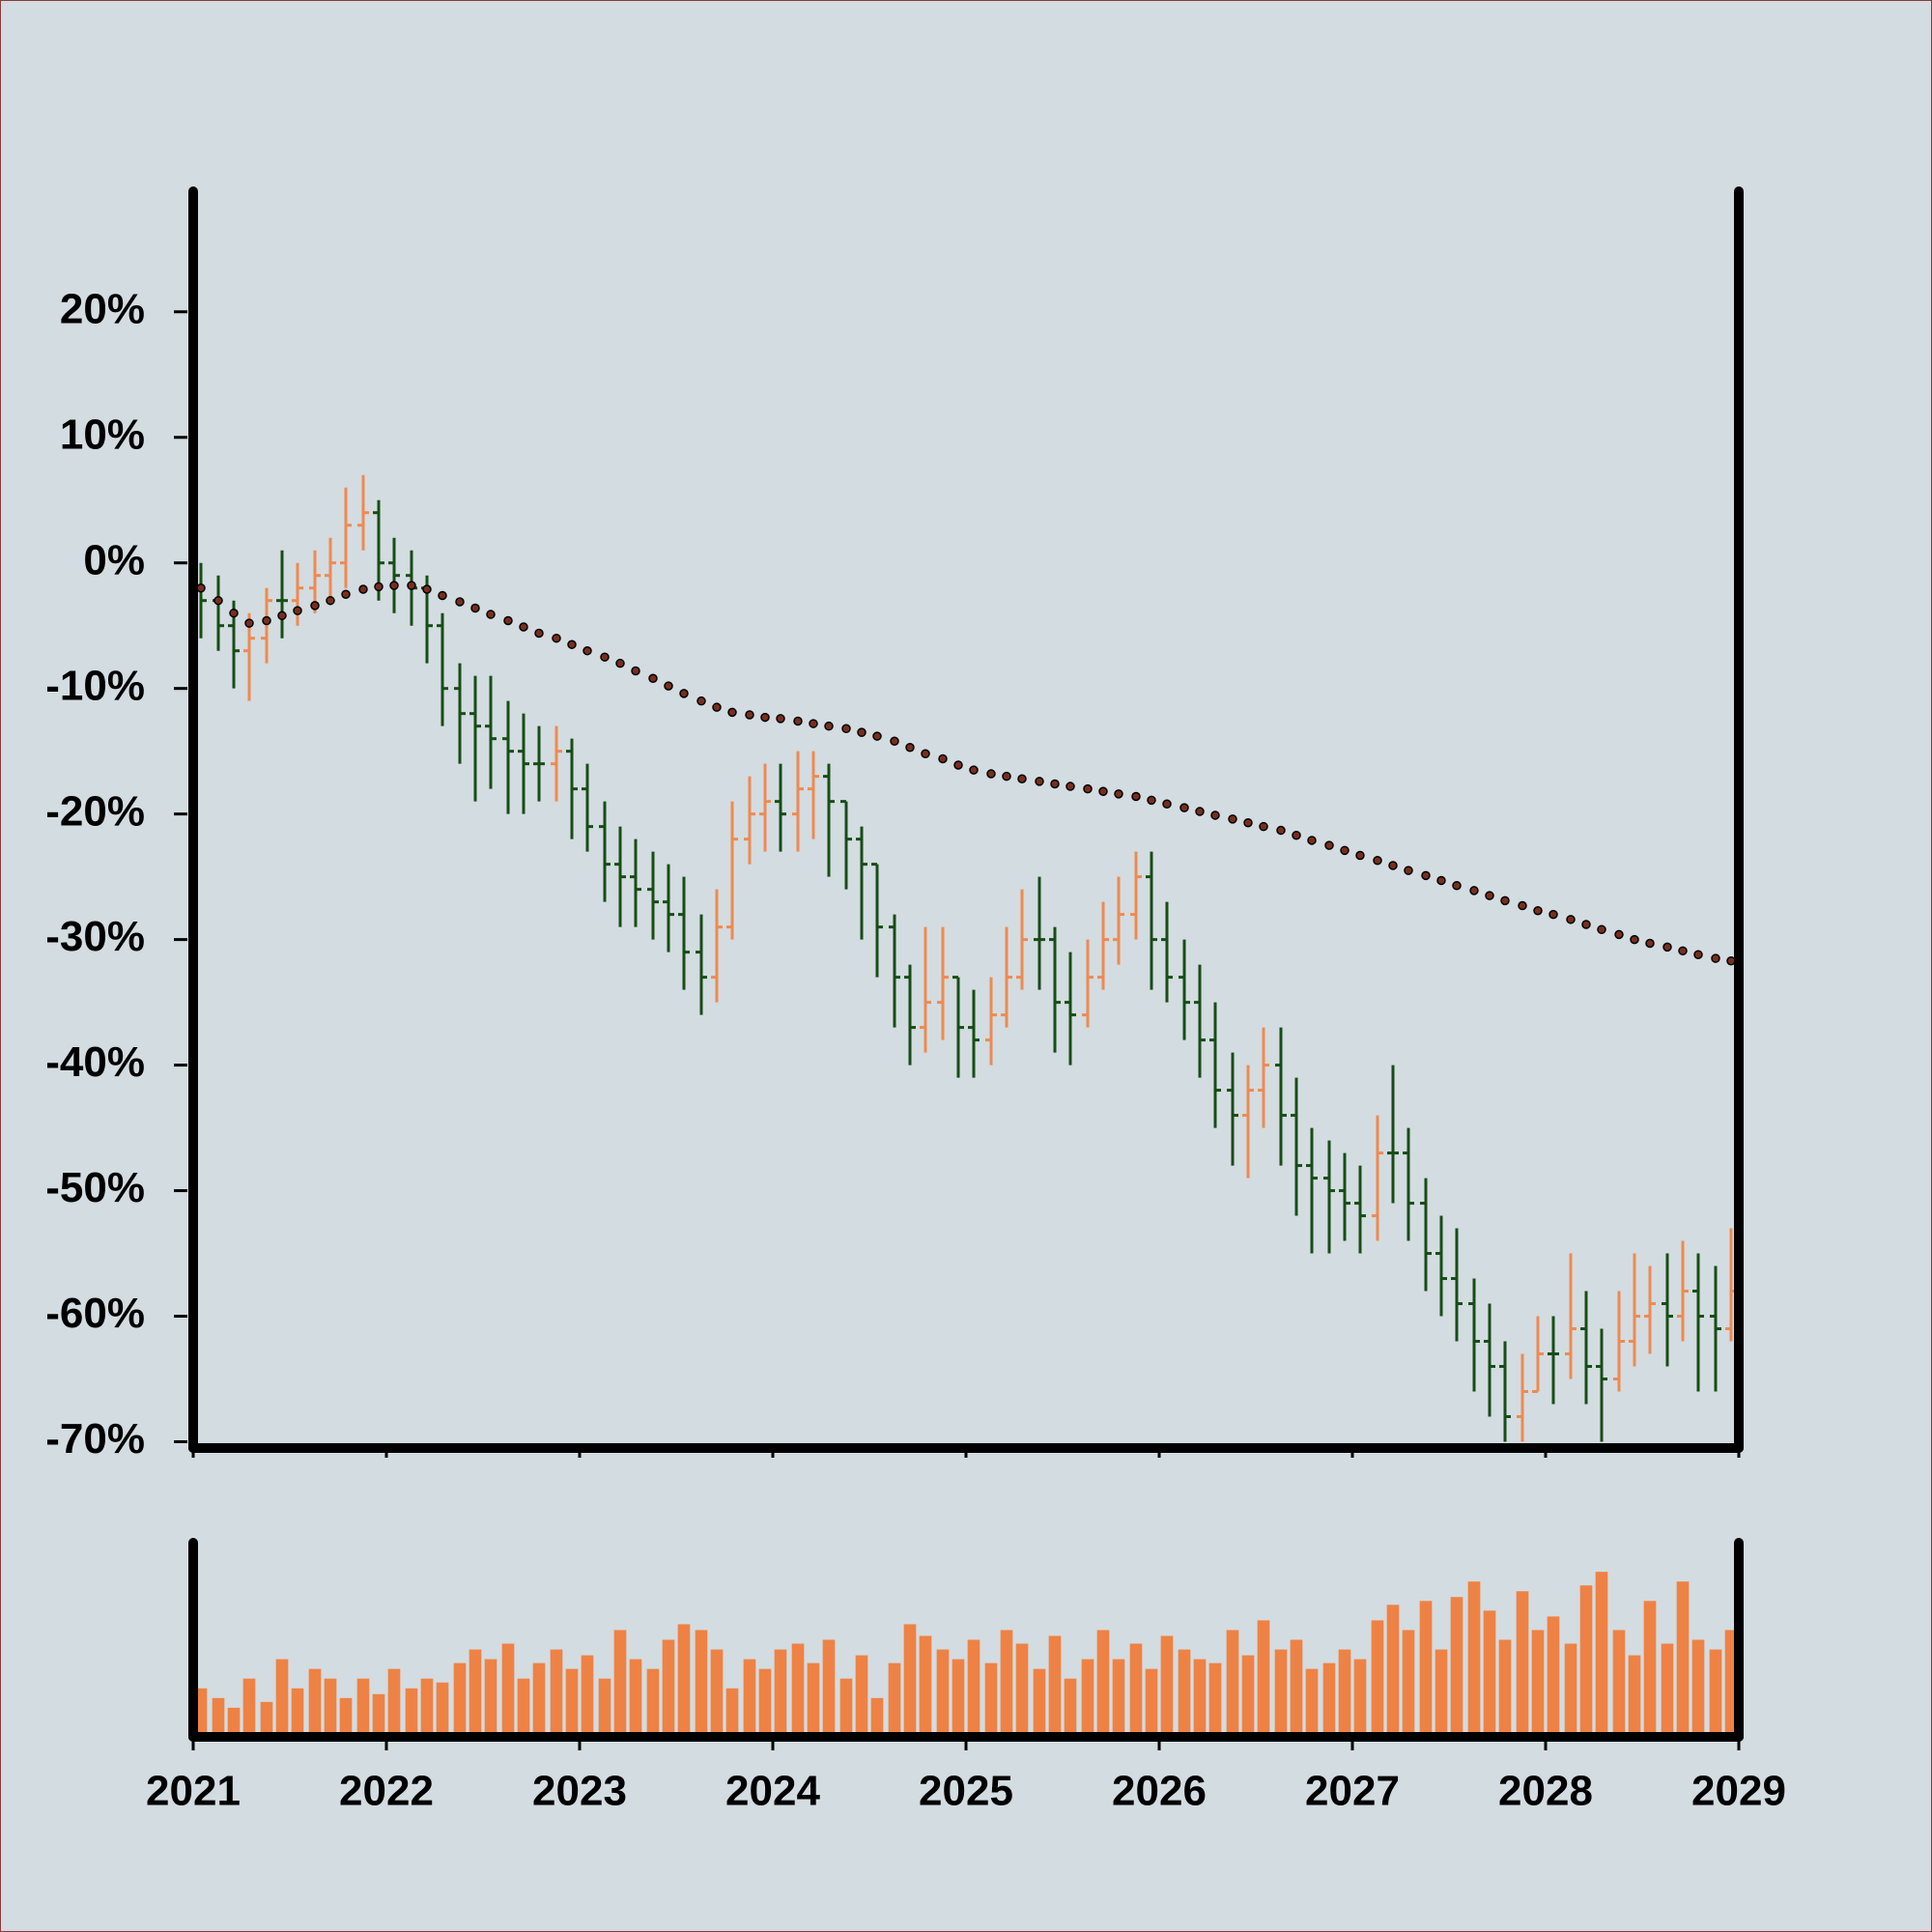  What do you see at coordinates (1352, 1791) in the screenshot?
I see `x-tick-label: 2027` at bounding box center [1352, 1791].